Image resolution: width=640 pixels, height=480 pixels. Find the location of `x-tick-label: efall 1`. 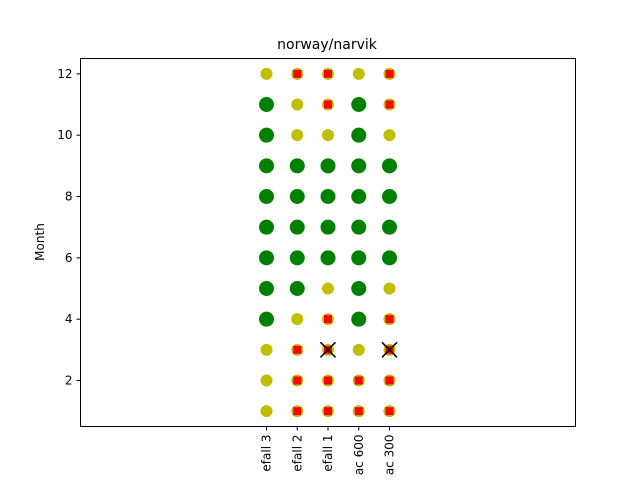

x-tick-label: efall 1 is located at coordinates (328, 453).